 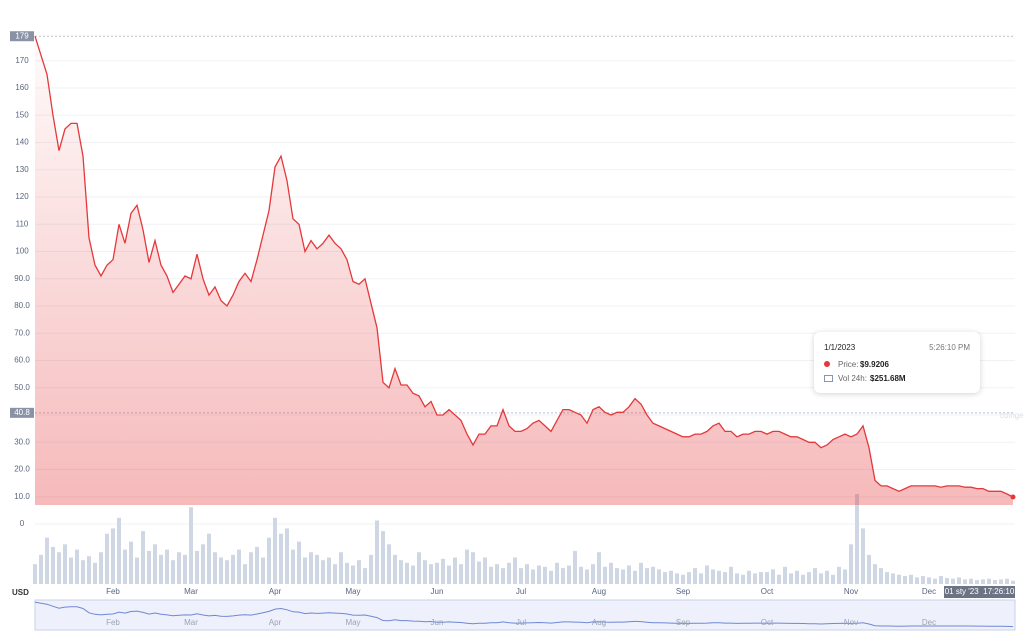 I want to click on reference-label: 40.8, so click(x=22, y=412).